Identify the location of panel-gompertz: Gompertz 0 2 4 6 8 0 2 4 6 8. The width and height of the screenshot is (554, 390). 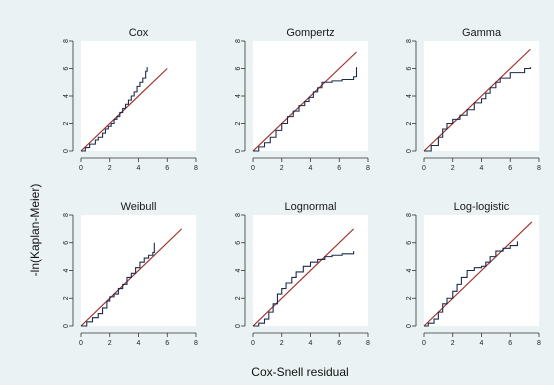
(302, 99).